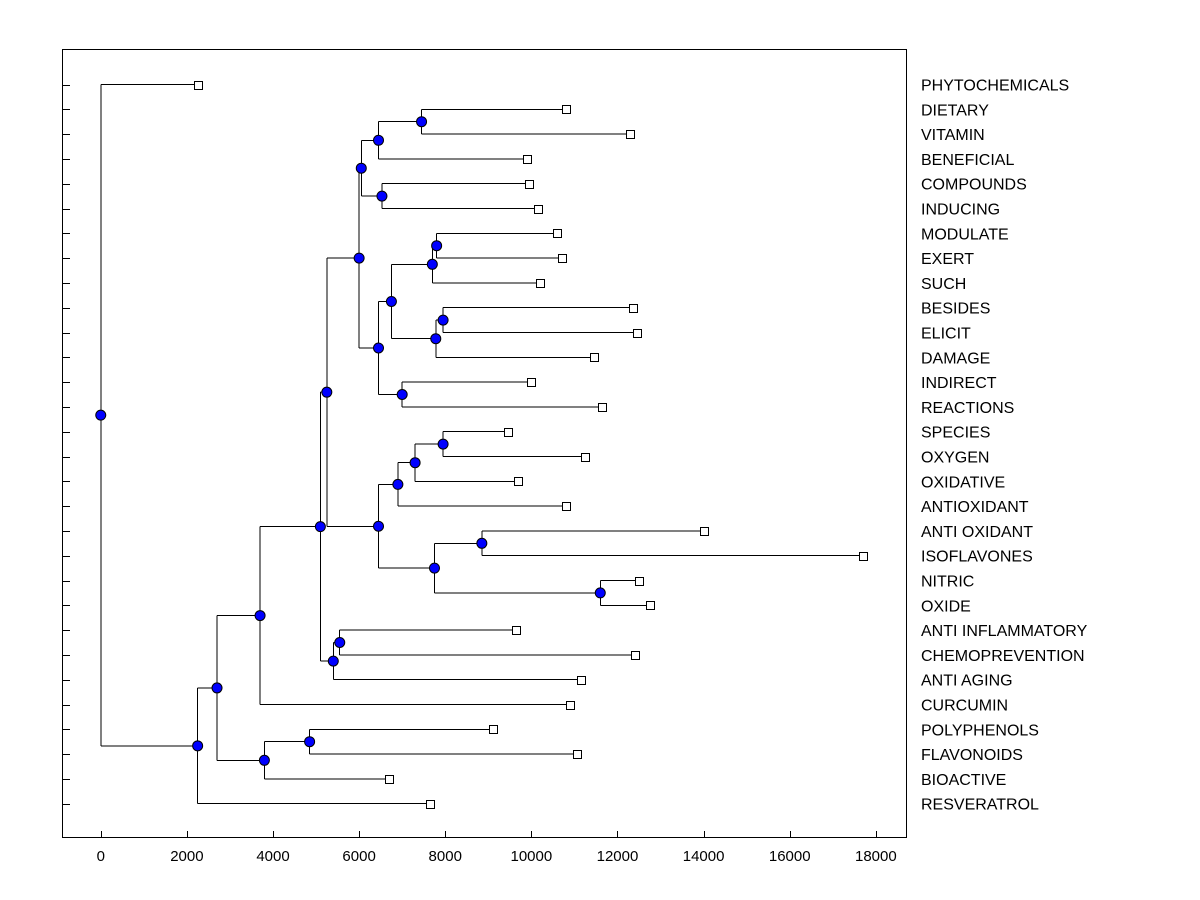 Image resolution: width=1200 pixels, height=900 pixels. I want to click on x-tick-label: 8000, so click(445, 856).